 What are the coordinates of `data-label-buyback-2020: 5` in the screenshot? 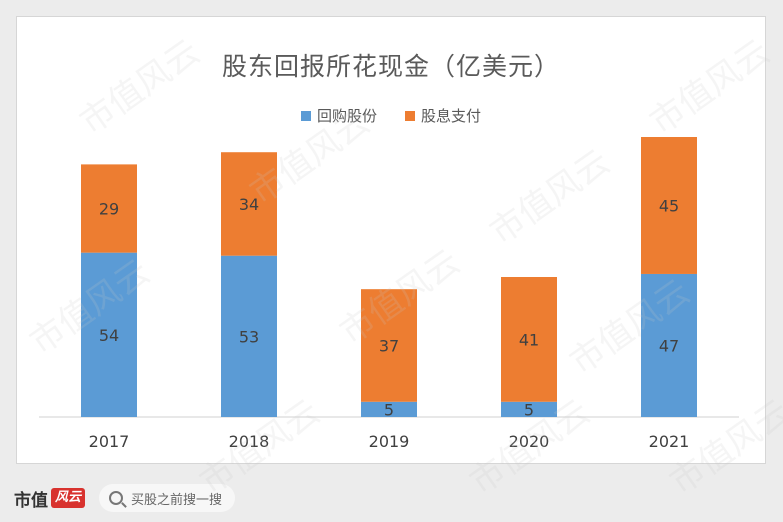 It's located at (529, 409).